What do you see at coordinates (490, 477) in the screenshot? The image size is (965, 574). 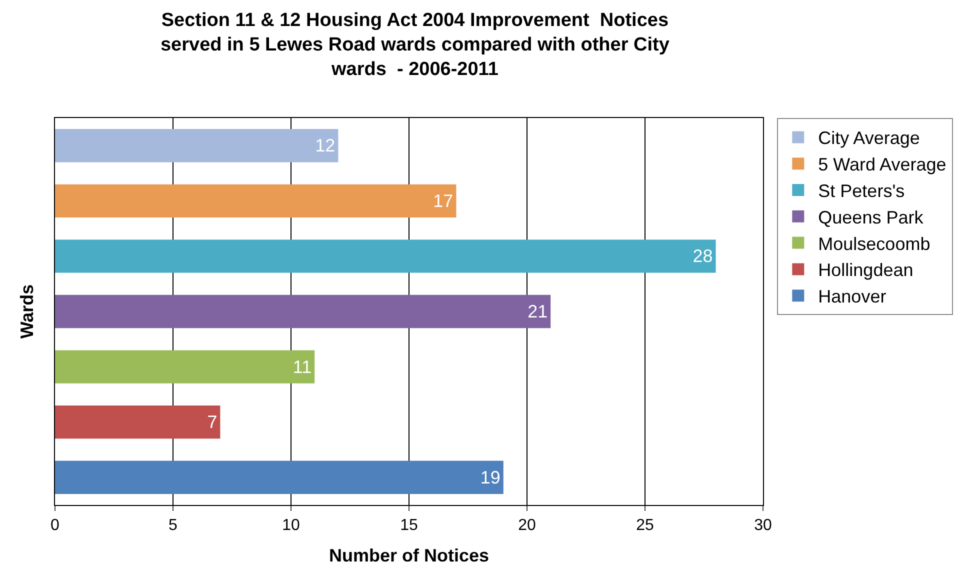 I see `data-label: 19` at bounding box center [490, 477].